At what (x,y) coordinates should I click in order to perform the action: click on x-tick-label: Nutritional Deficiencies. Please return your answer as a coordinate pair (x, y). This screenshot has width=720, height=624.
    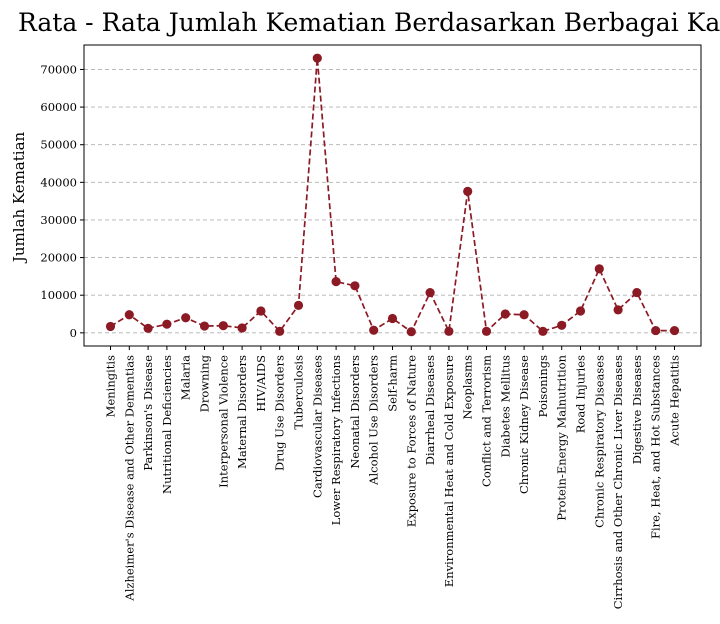
    Looking at the image, I should click on (167, 424).